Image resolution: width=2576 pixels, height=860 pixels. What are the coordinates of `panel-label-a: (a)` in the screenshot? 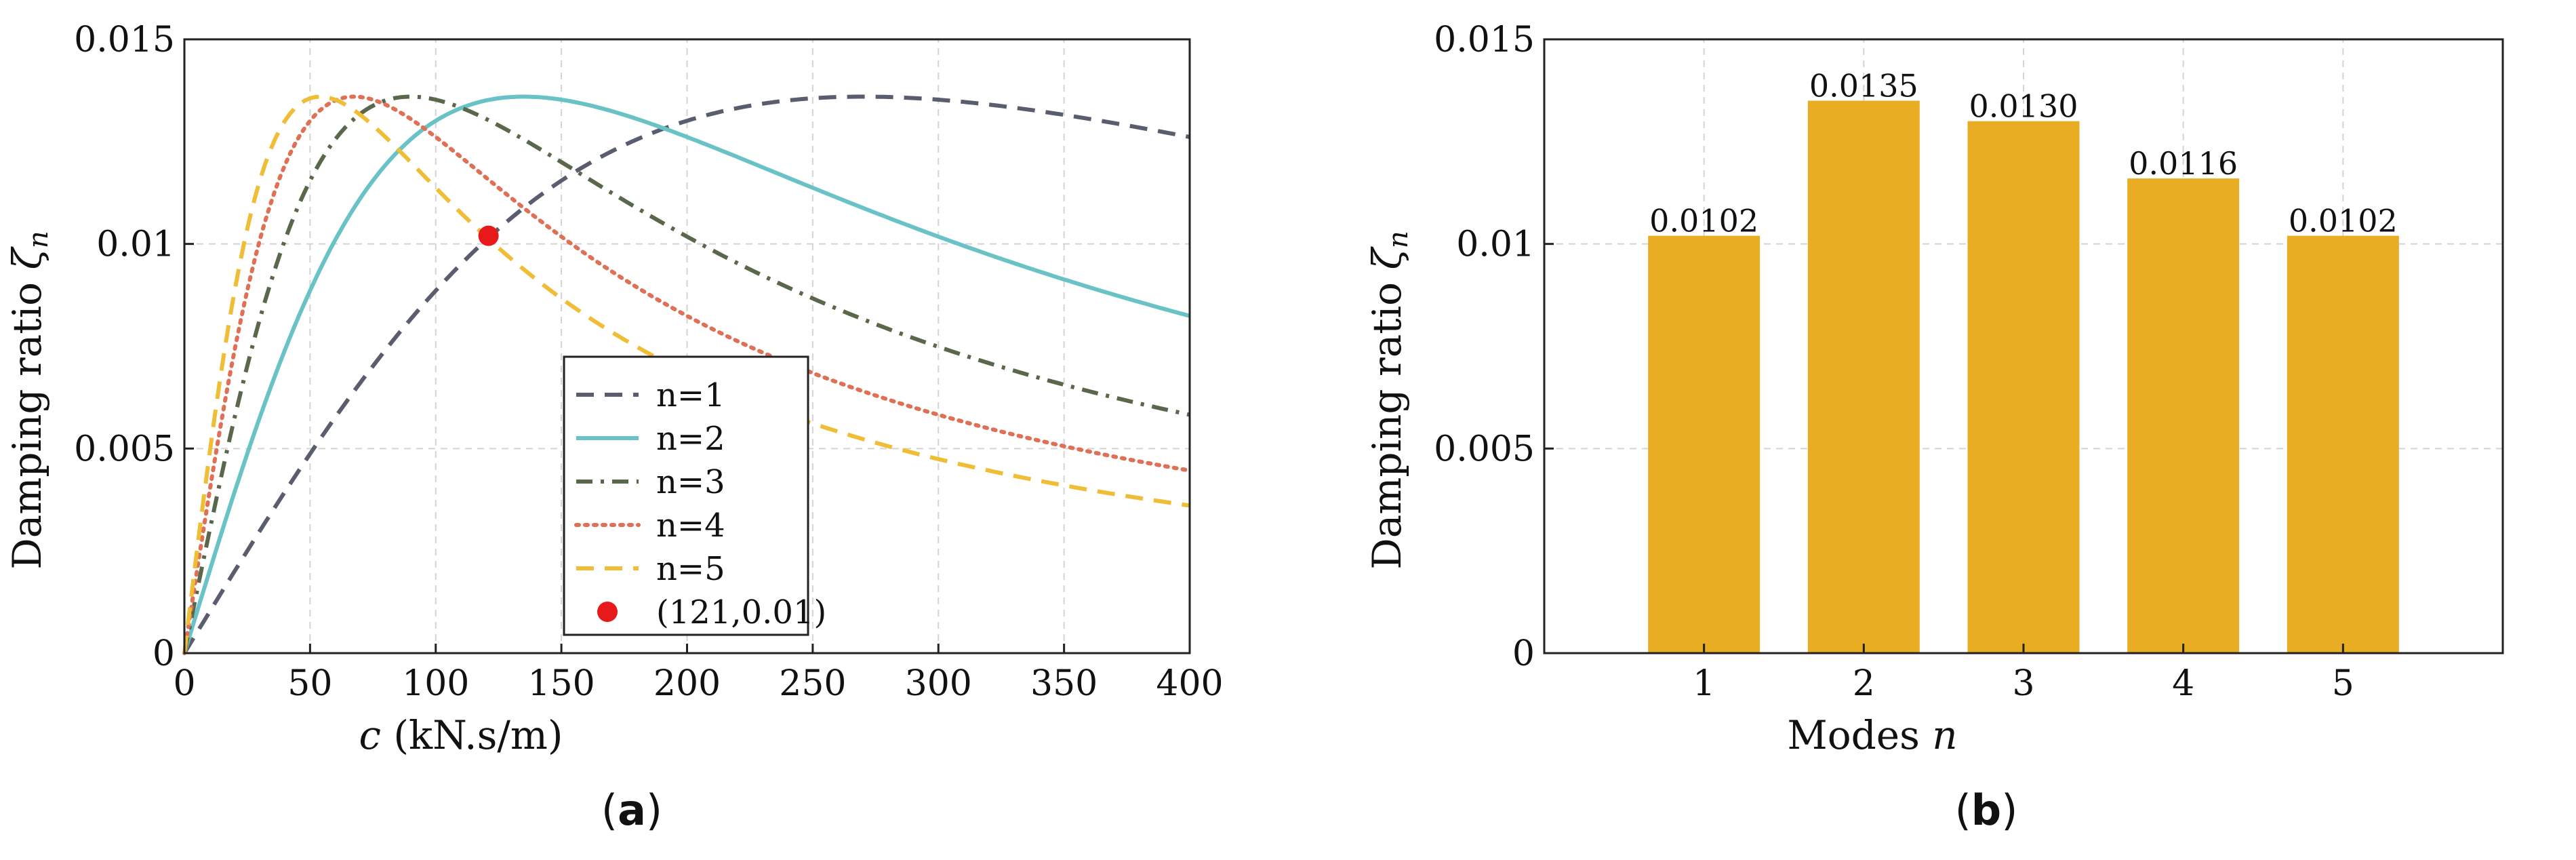 It's located at (631, 810).